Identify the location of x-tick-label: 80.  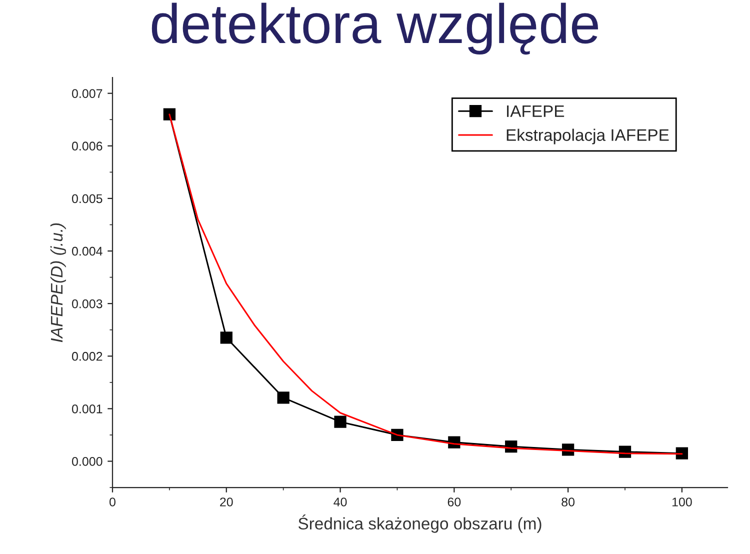
(568, 502).